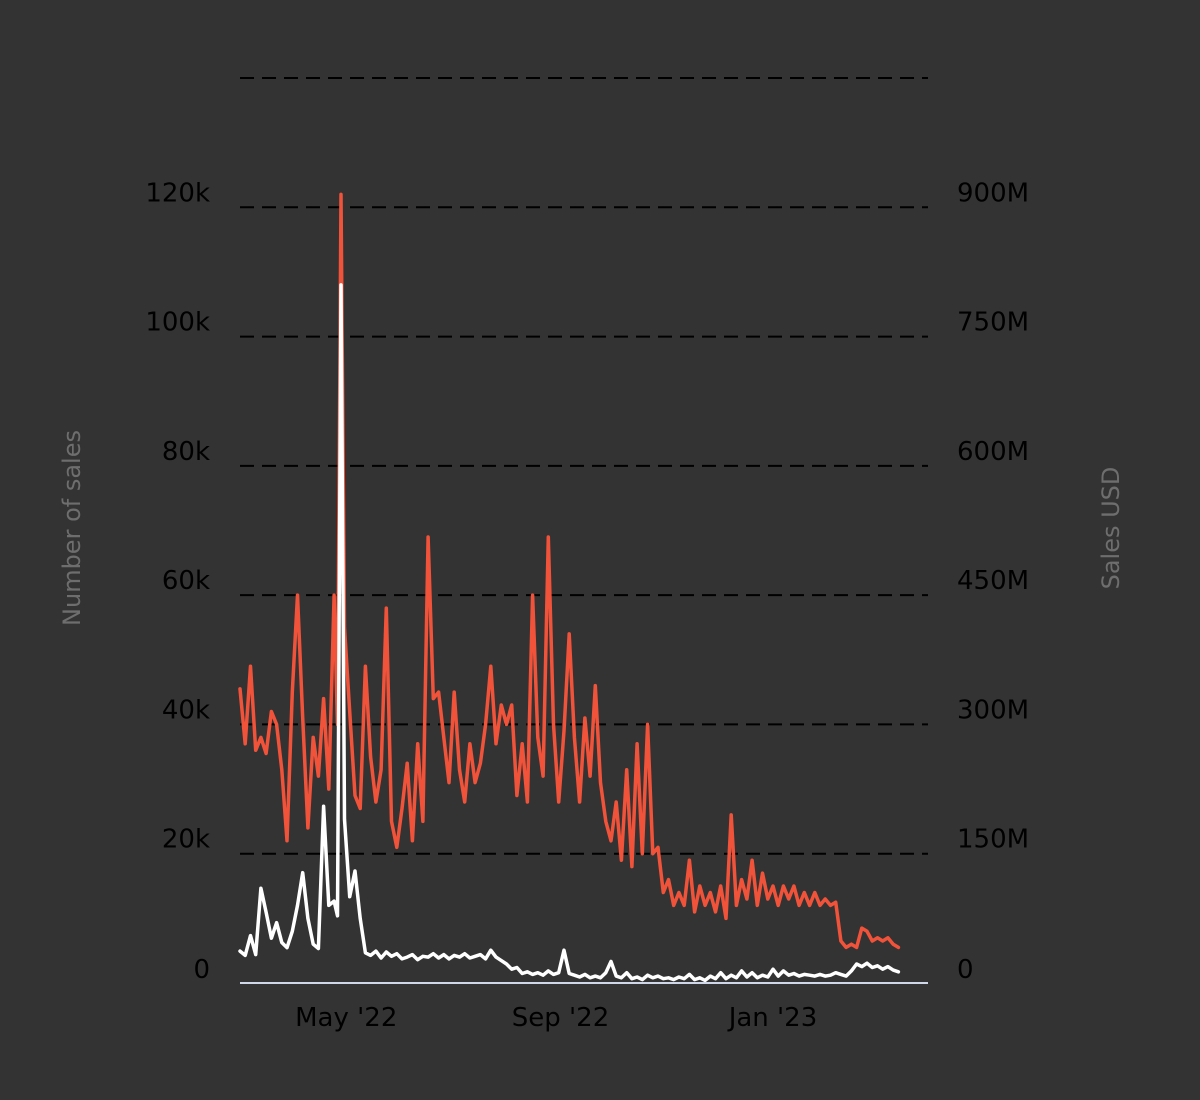  Describe the element at coordinates (201, 970) in the screenshot. I see `left-tick-label: 0` at that location.